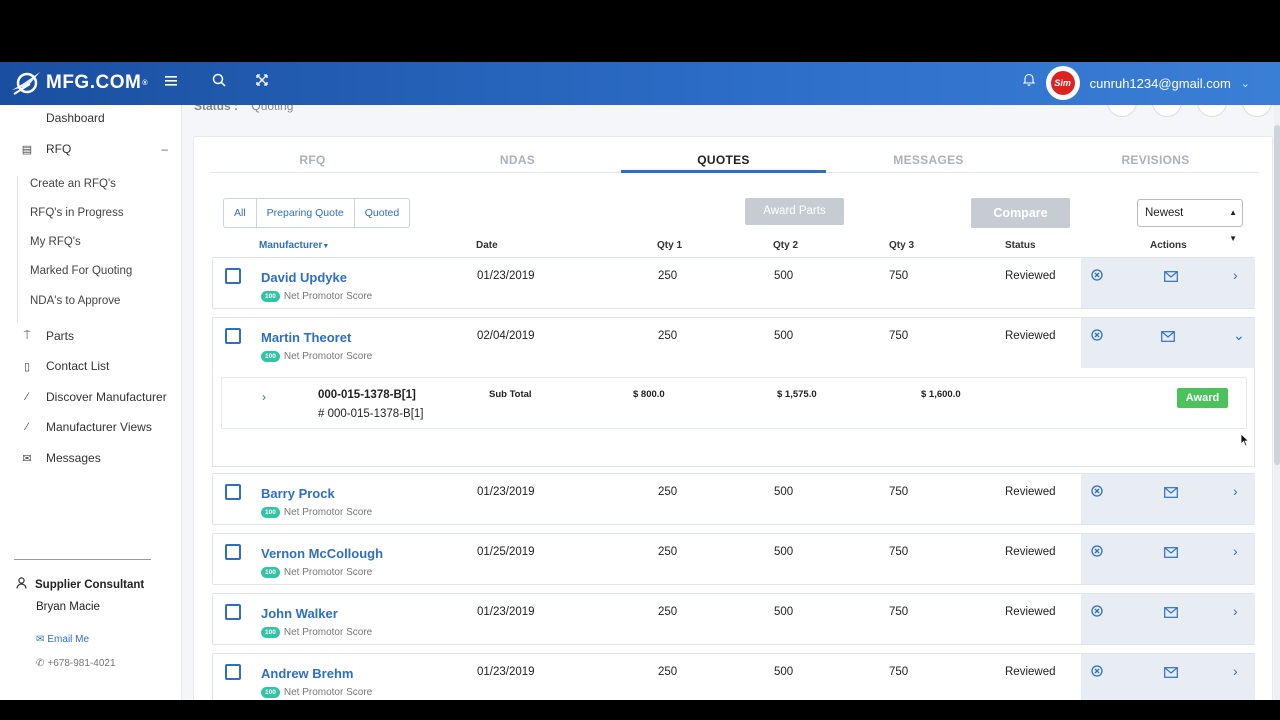  Describe the element at coordinates (55, 242) in the screenshot. I see `sidebar-subitem-my-rfqs: My RFQ's` at that location.